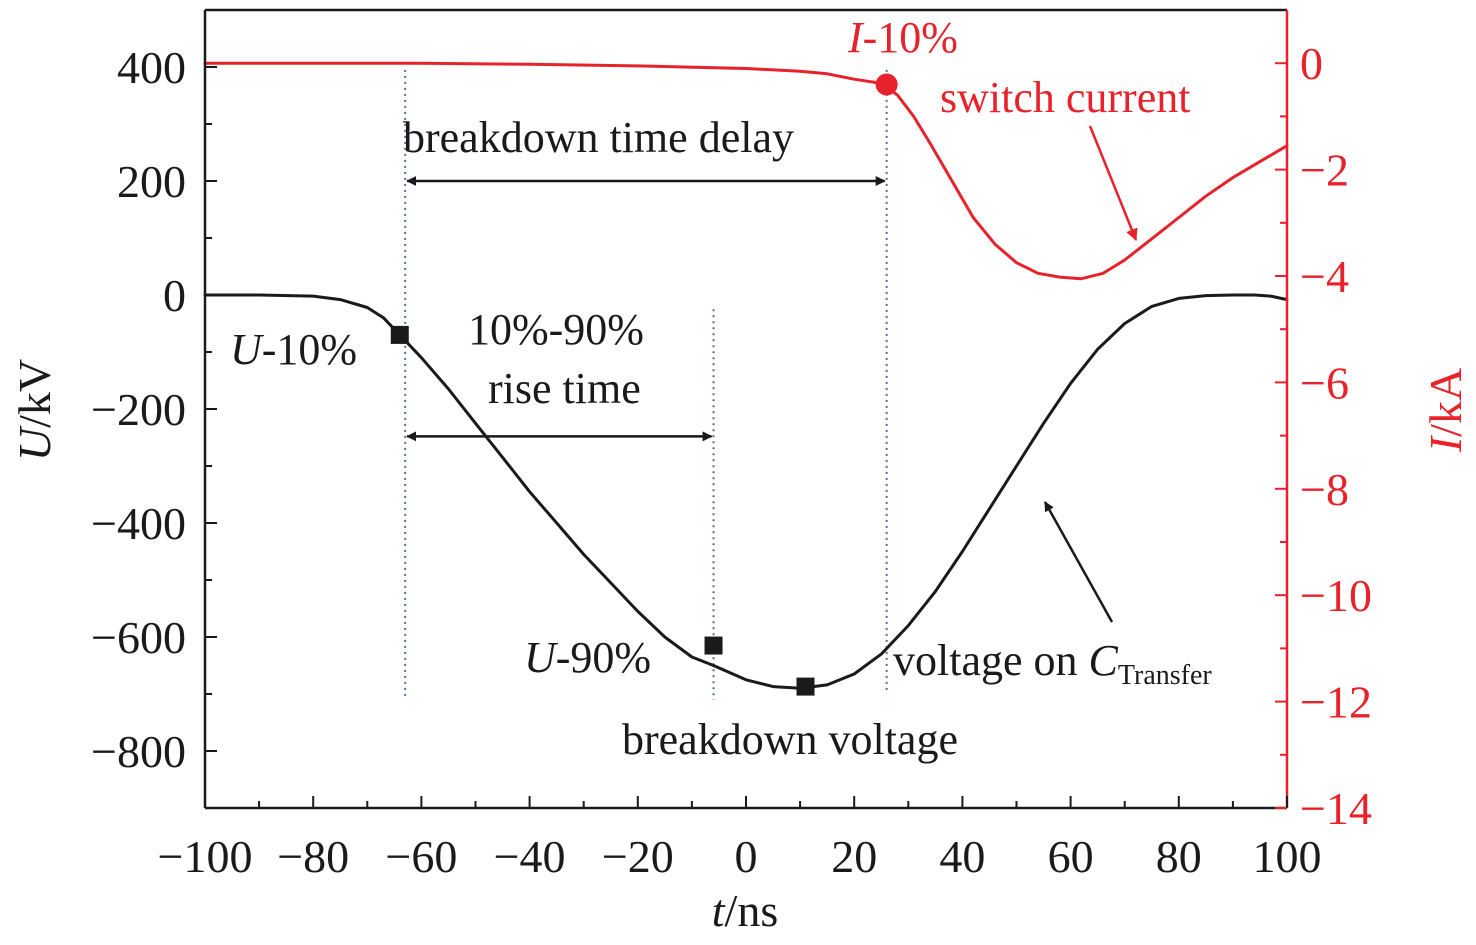 The height and width of the screenshot is (945, 1476). Describe the element at coordinates (556, 329) in the screenshot. I see `annotation-rise-time-line1: 10%-90%` at that location.